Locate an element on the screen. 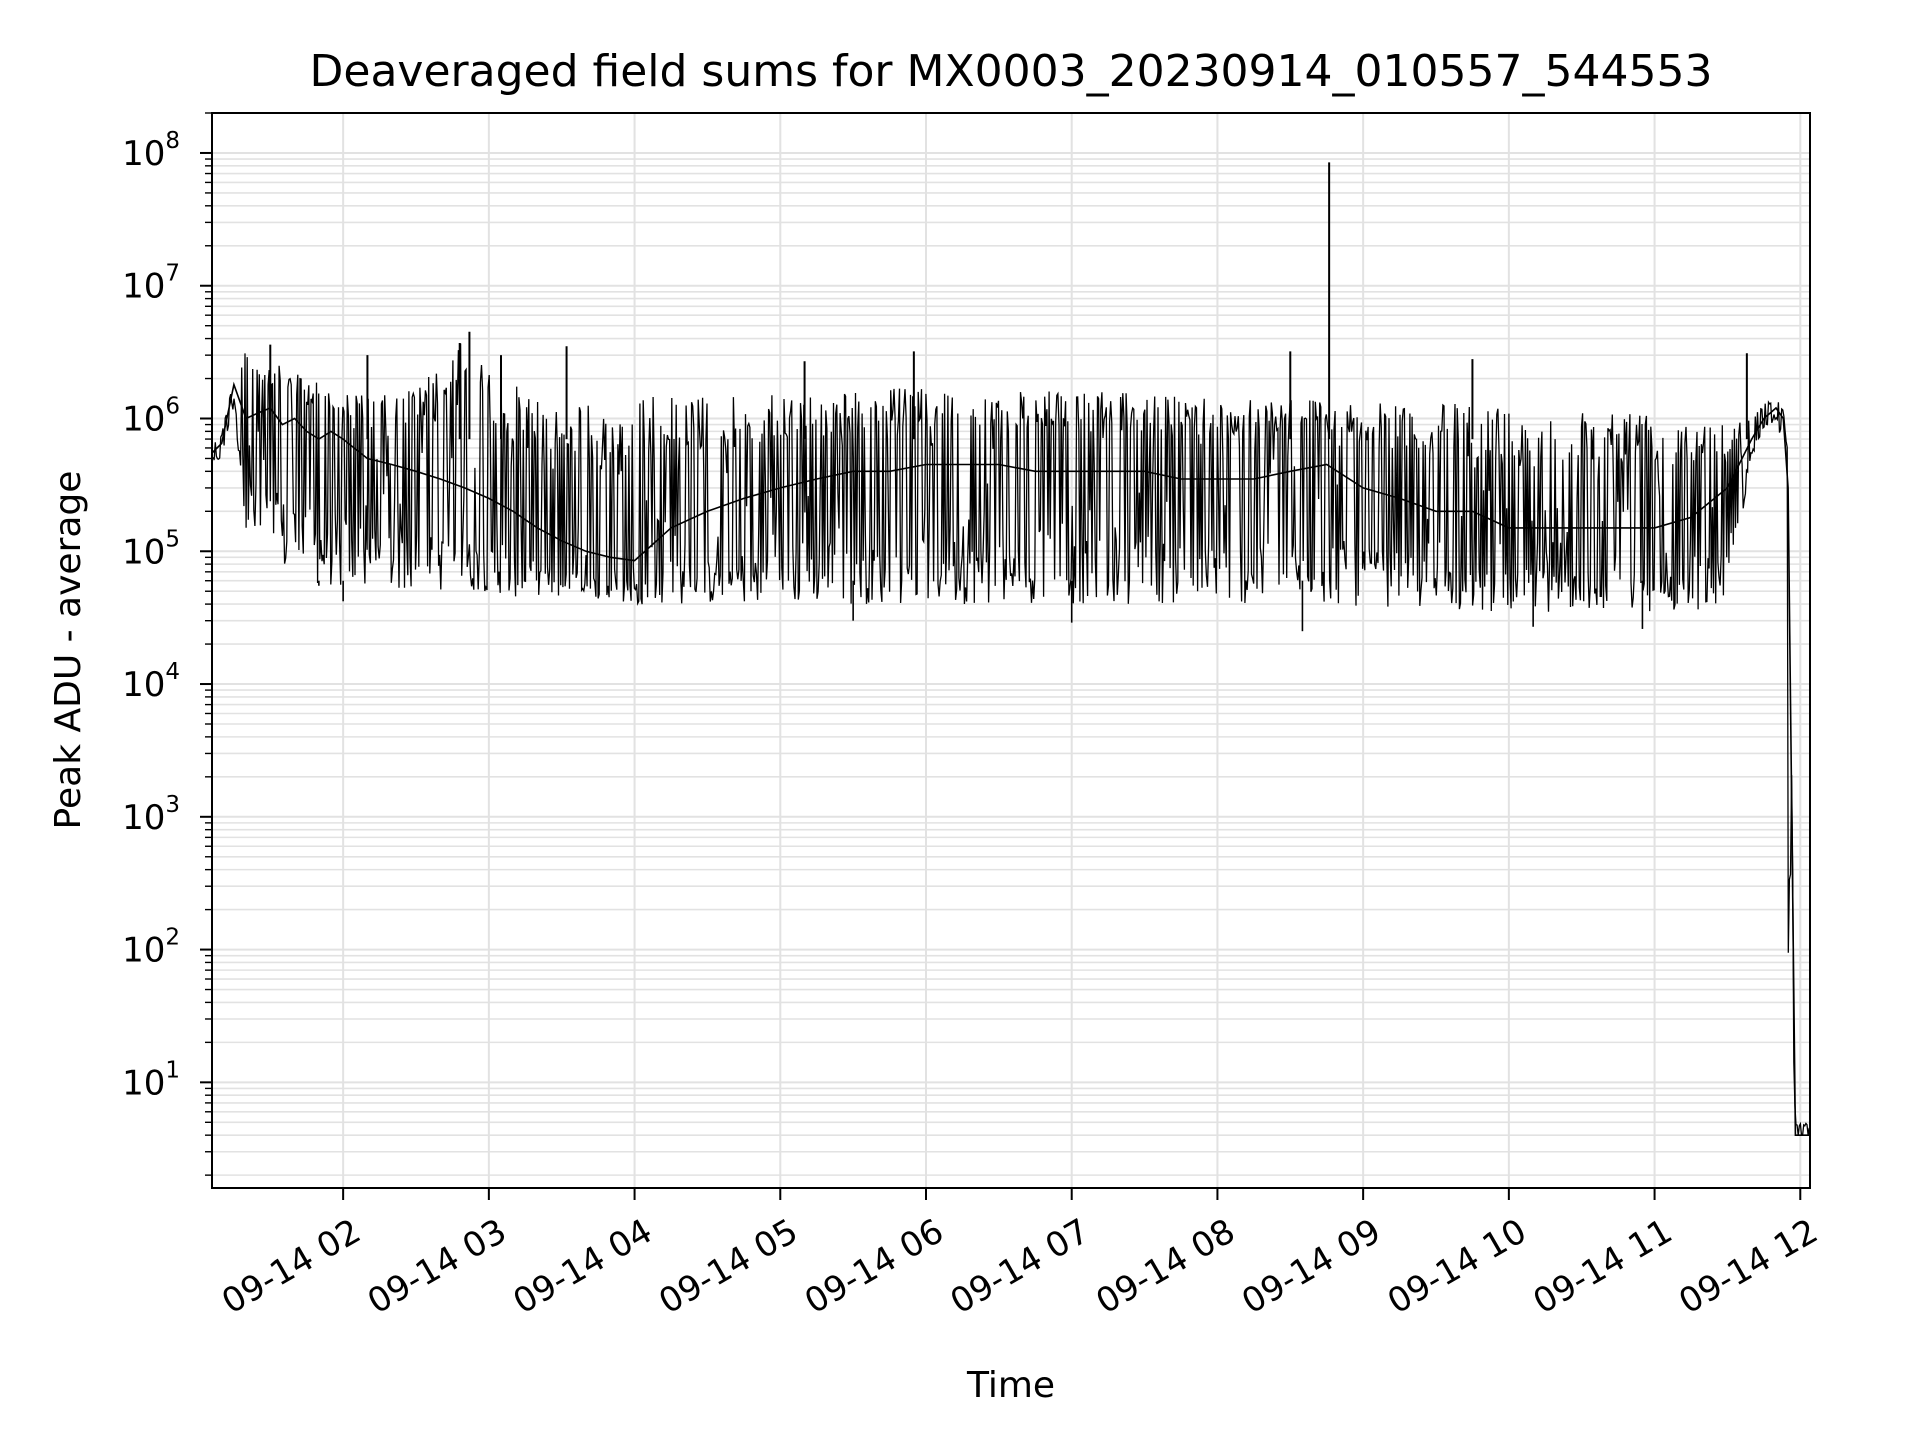 This screenshot has width=1920, height=1440. y-tick-exponent: 1 is located at coordinates (172, 1070).